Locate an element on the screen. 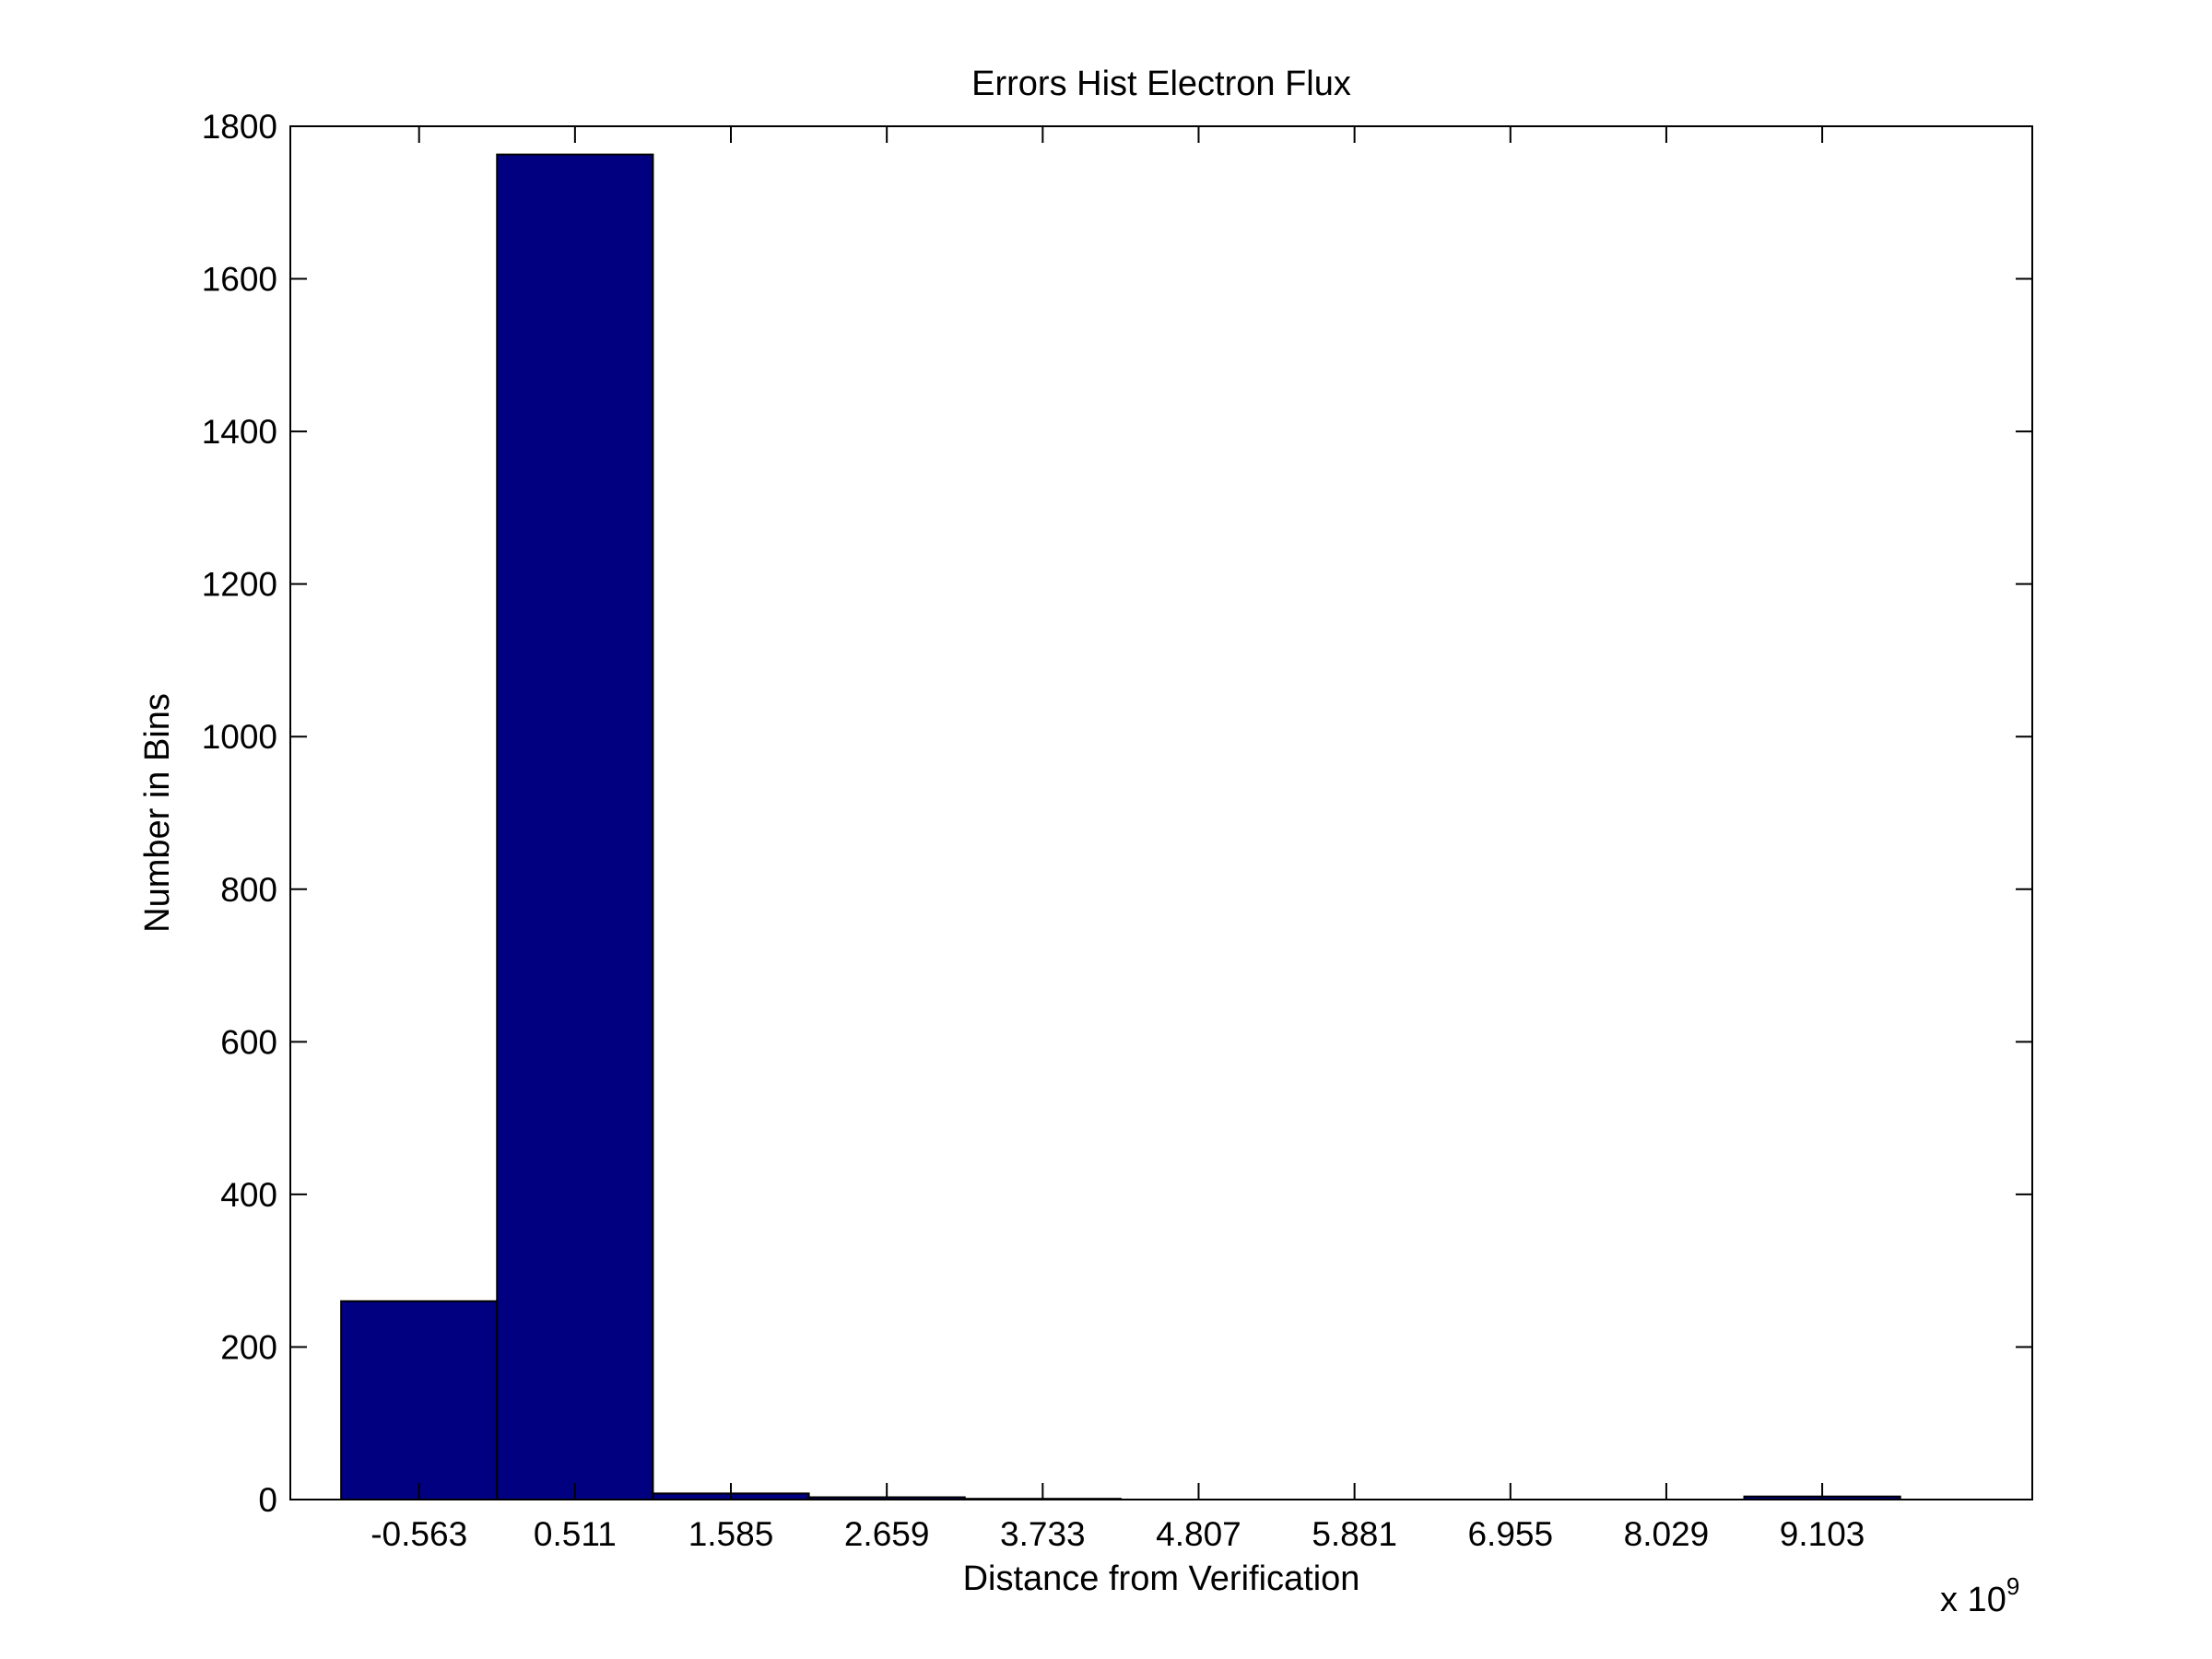 This screenshot has height=1659, width=2212. x-tick-label-9: 9.103 is located at coordinates (1822, 1534).